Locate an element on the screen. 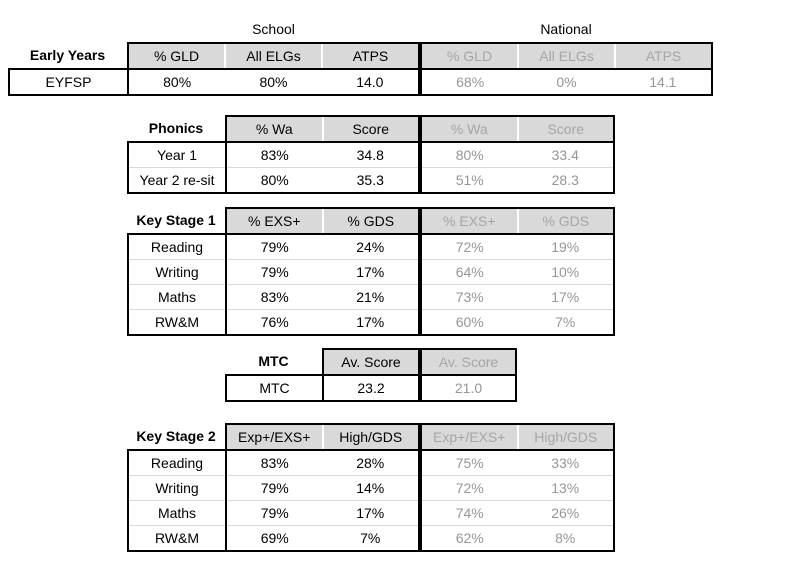  national-header-cell: Score is located at coordinates (565, 129).